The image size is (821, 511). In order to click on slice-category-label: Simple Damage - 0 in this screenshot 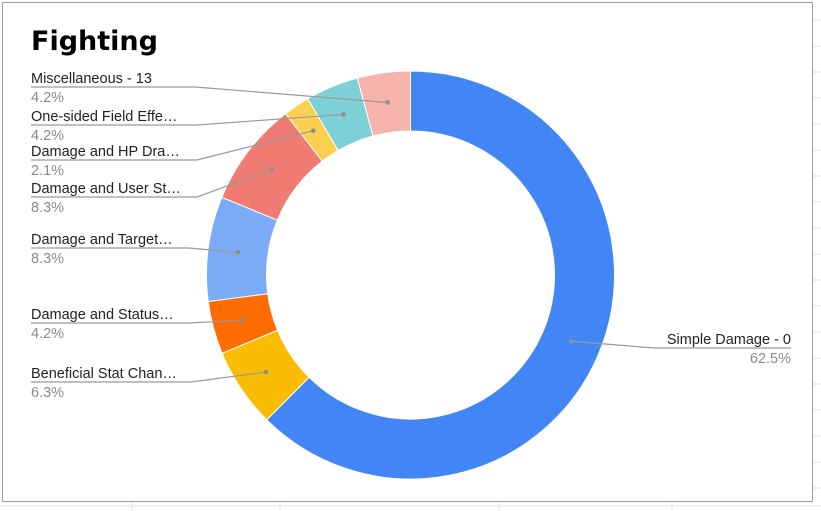, I will do `click(729, 340)`.